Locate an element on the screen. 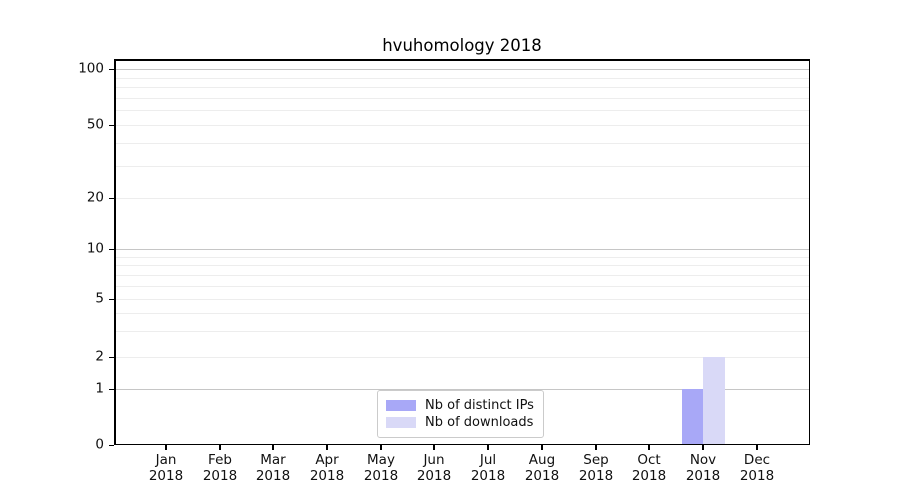  legend: Nb of distinct IPs Nb of downloads is located at coordinates (460, 414).